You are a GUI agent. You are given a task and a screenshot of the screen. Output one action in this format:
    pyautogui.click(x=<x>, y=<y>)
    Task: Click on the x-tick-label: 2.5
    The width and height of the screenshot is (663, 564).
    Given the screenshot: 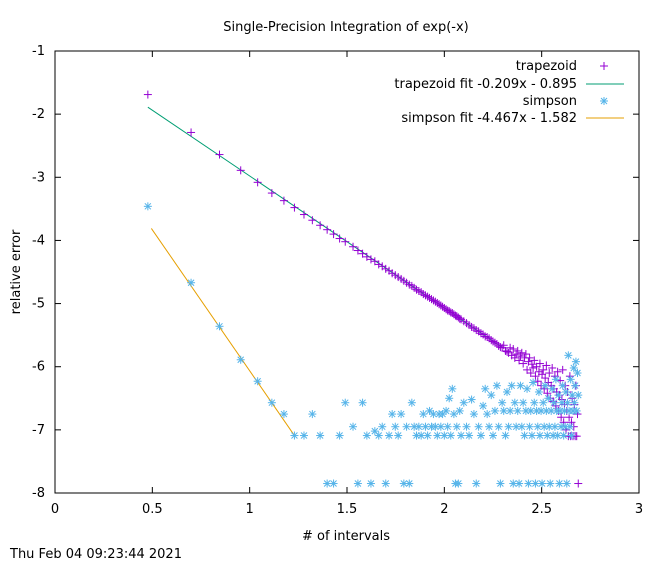 What is the action you would take?
    pyautogui.click(x=541, y=509)
    